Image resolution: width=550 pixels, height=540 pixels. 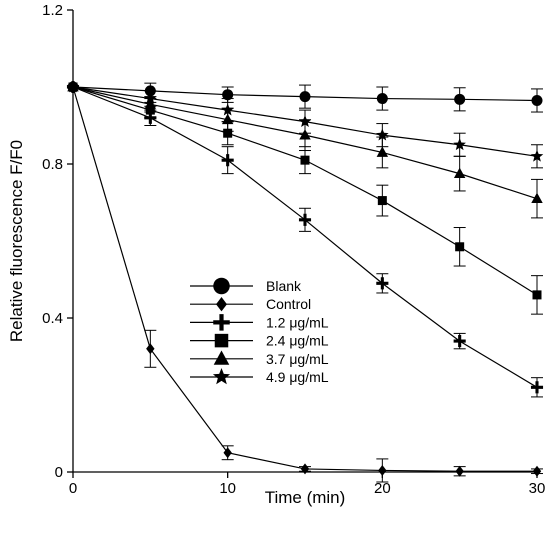 What do you see at coordinates (59, 472) in the screenshot?
I see `y-tick-label: 0` at bounding box center [59, 472].